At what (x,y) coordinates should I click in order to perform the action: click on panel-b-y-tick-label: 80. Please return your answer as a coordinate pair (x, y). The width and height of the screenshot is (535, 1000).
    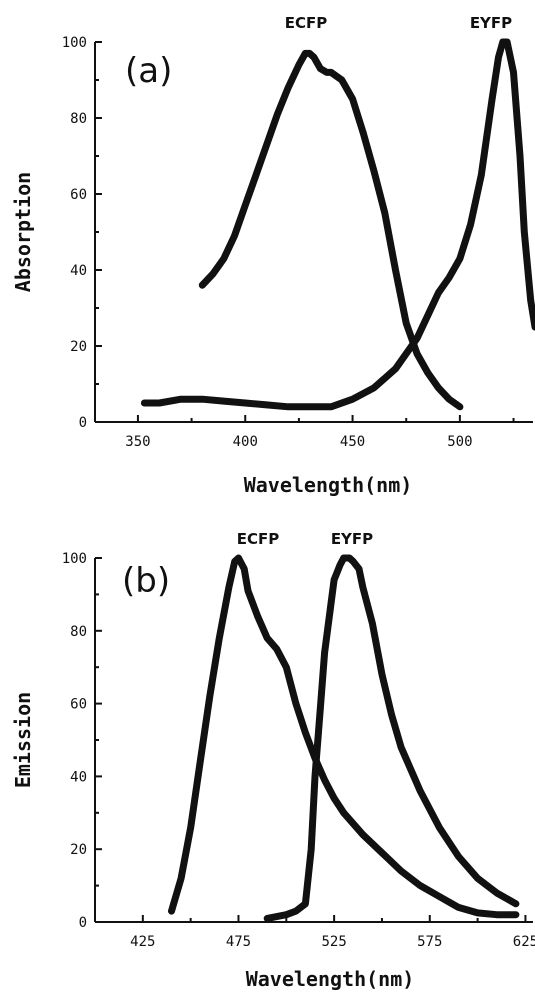
    Looking at the image, I should click on (78, 632).